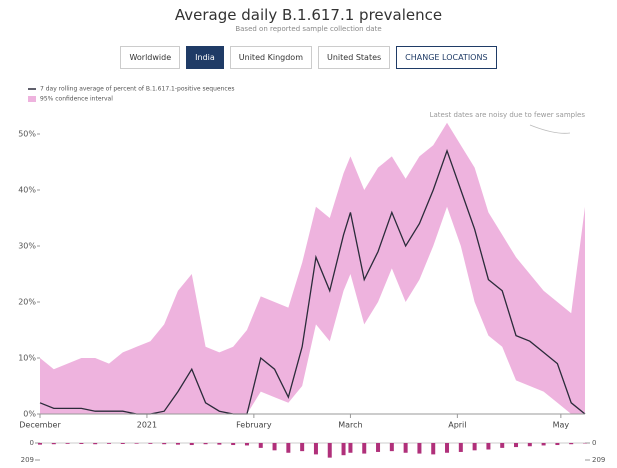 This screenshot has width=617, height=468. I want to click on y-tick-label: 30%, so click(27, 246).